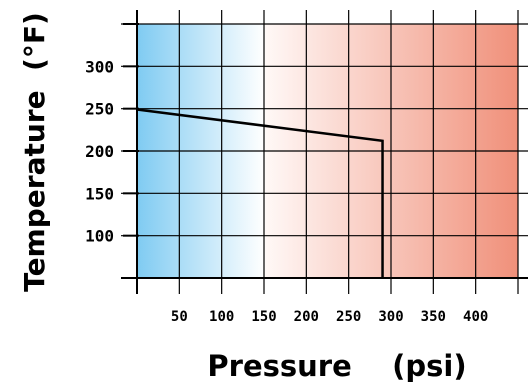  I want to click on y-tick-label: 200, so click(99, 151).